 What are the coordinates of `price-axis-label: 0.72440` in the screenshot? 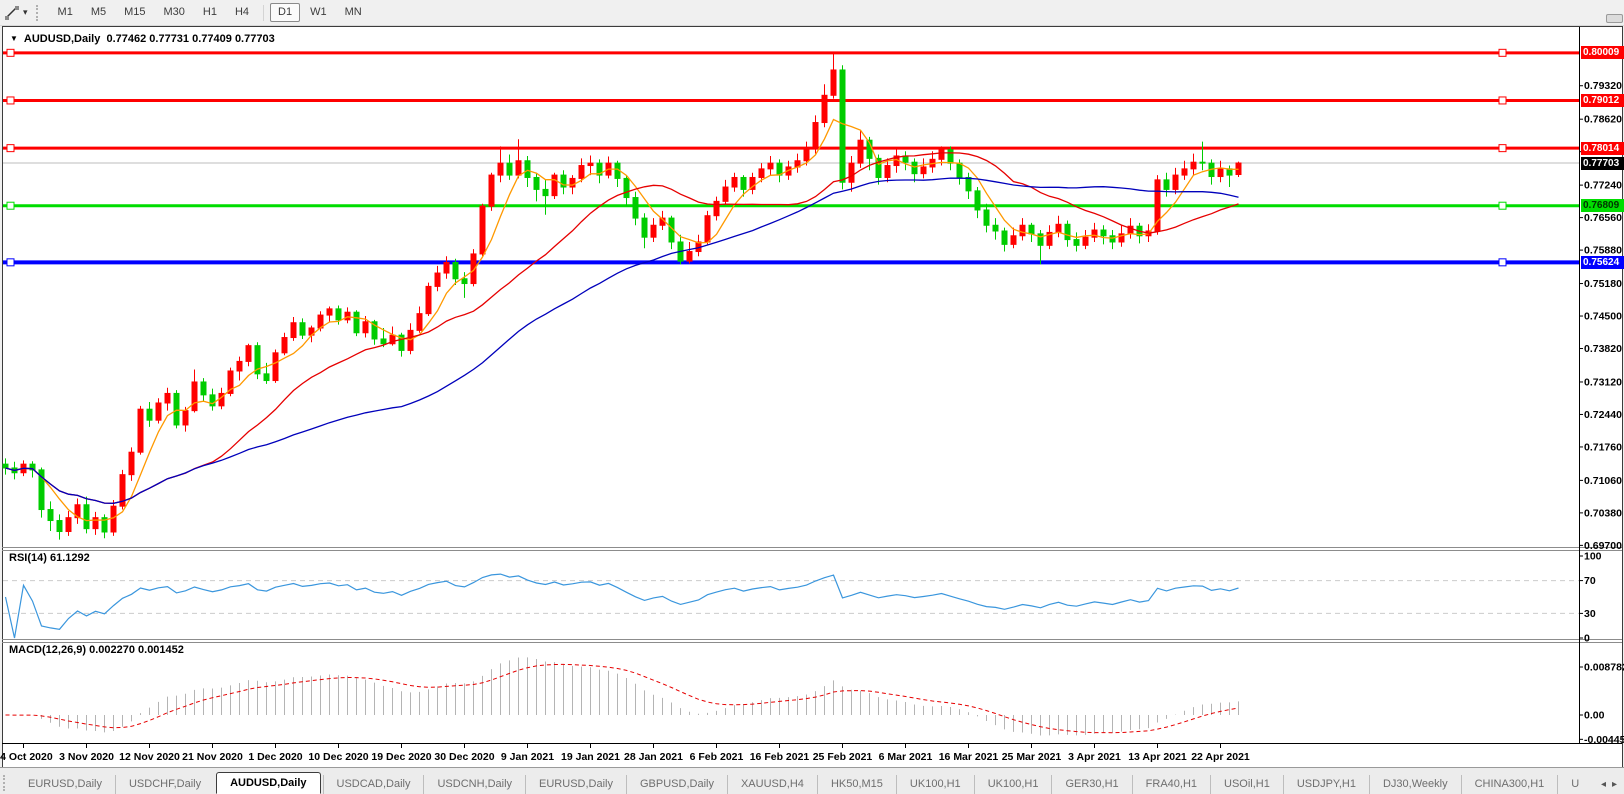 It's located at (1603, 415).